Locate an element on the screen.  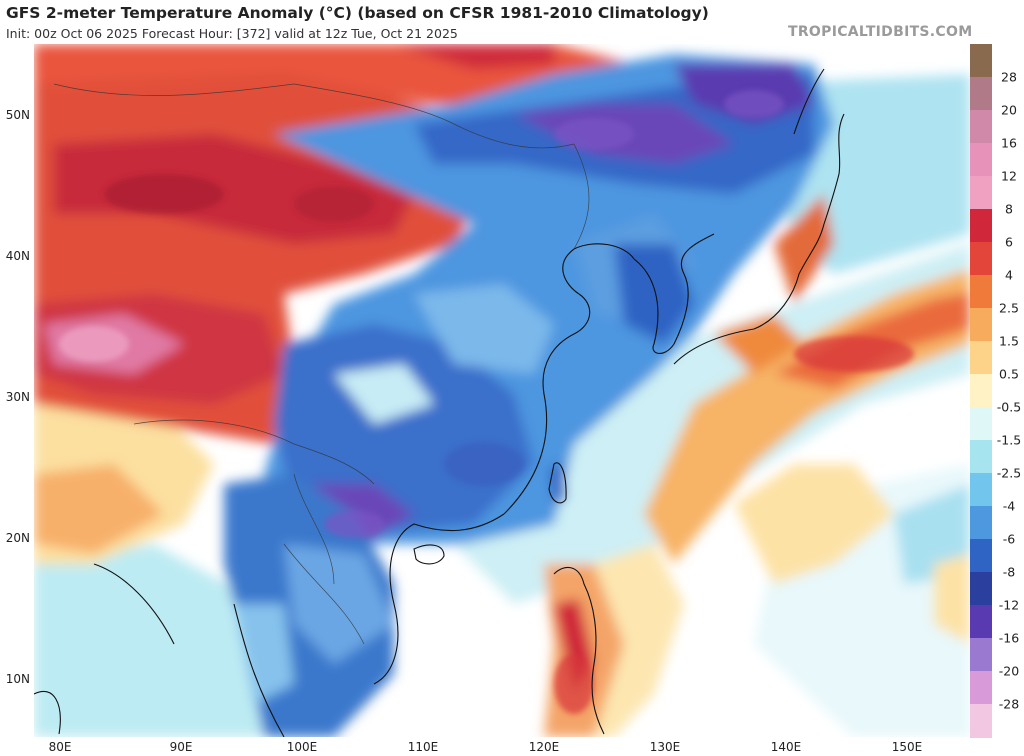
colorbar-label: 16 is located at coordinates (1009, 143).